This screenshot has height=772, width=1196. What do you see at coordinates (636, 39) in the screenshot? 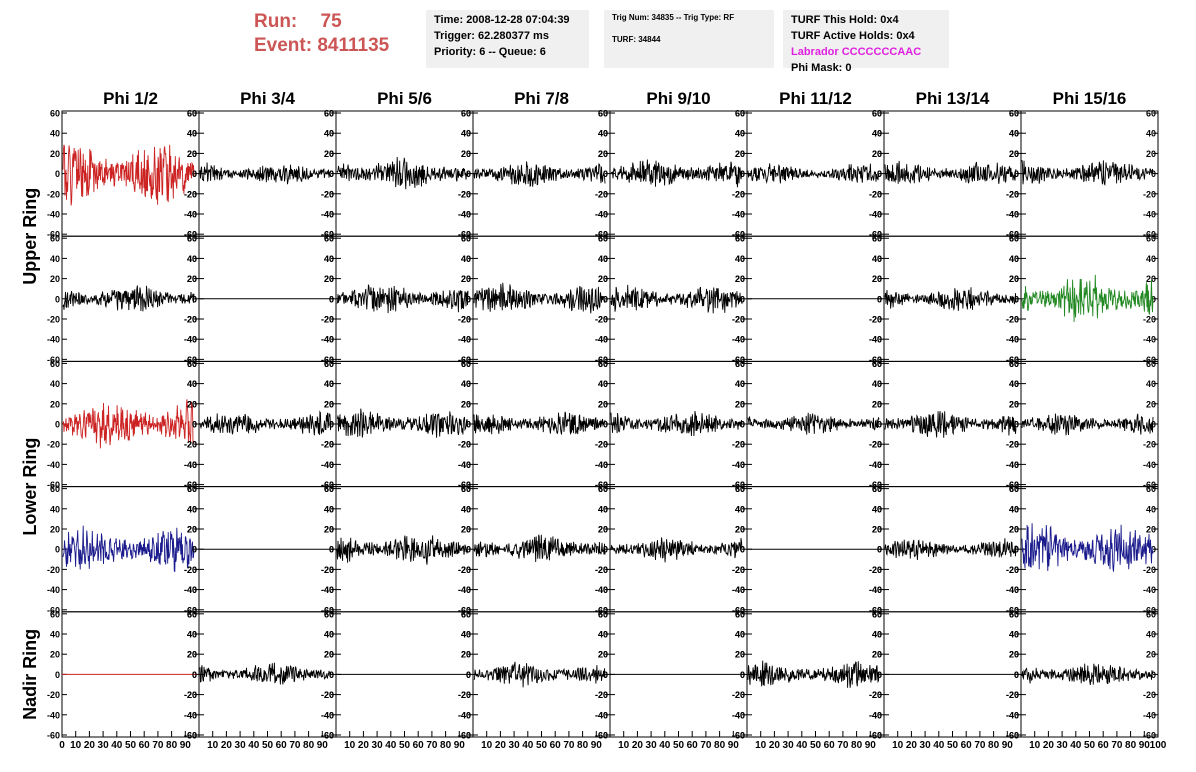
I see `turf-text: TURF: 34844` at bounding box center [636, 39].